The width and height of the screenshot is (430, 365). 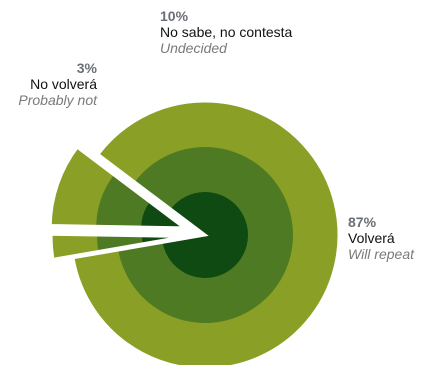 I want to click on label-will-repeat-es: Volverá, so click(x=371, y=238).